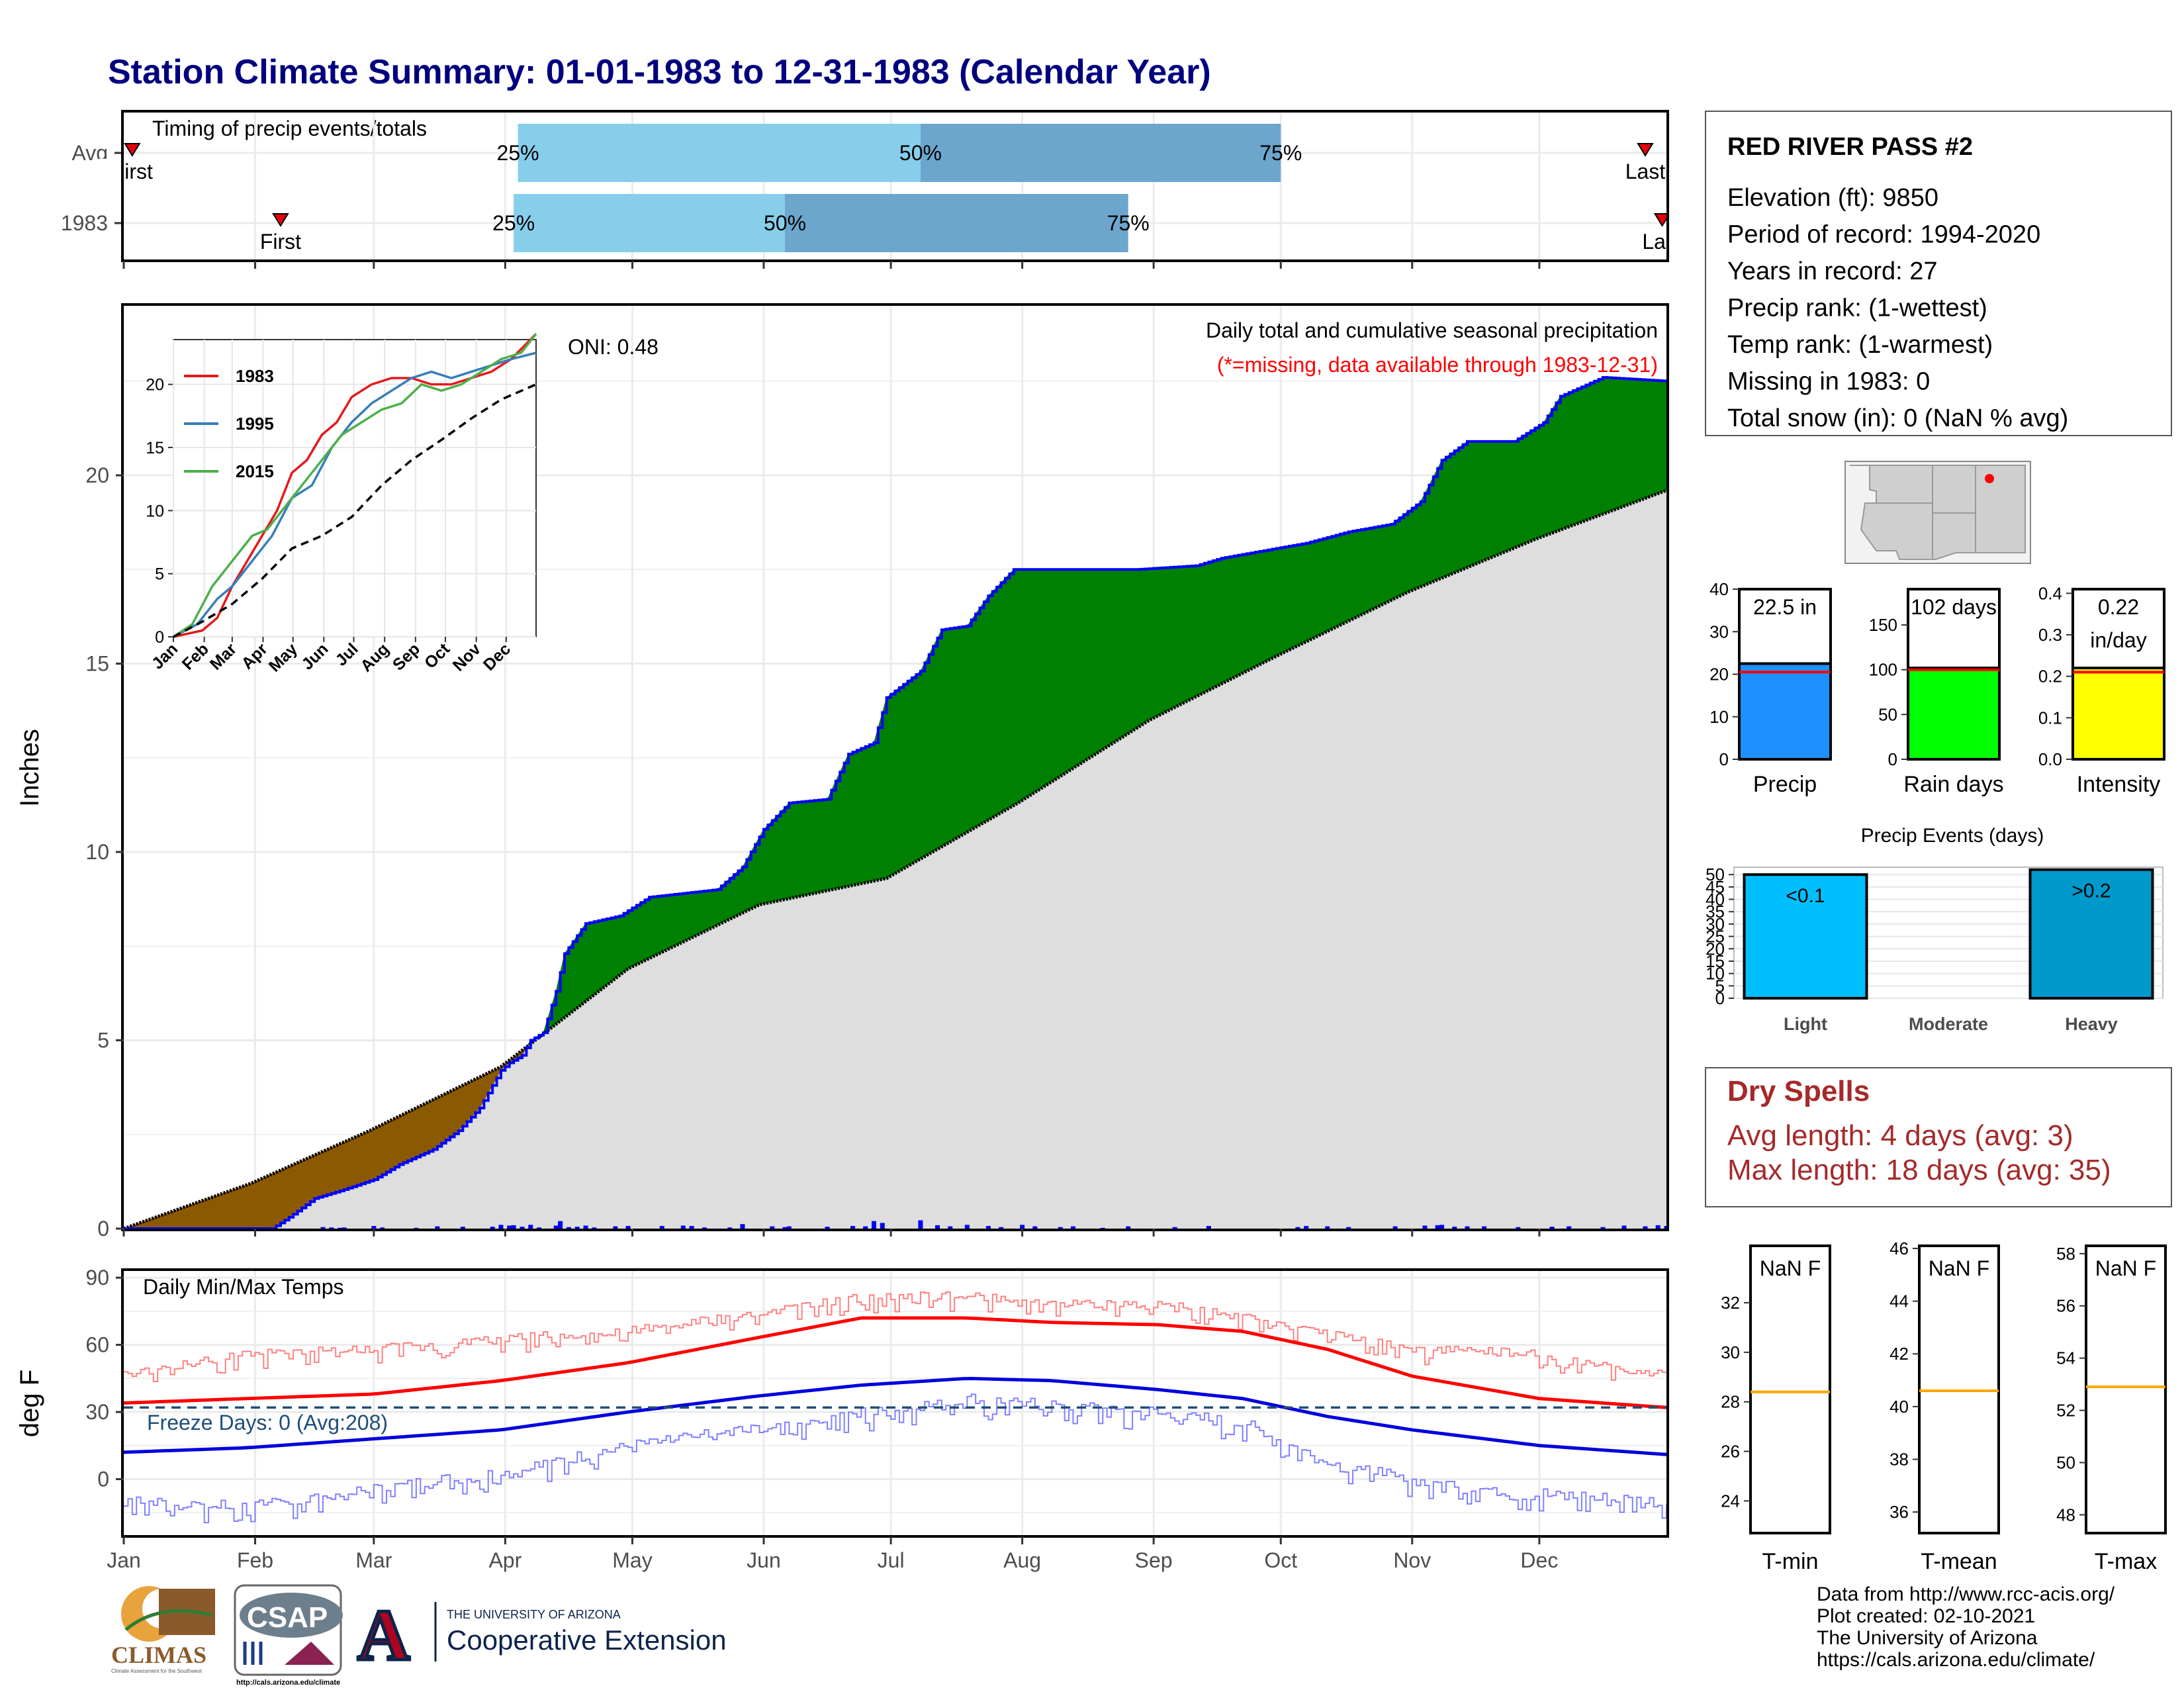 Image resolution: width=2184 pixels, height=1688 pixels. I want to click on temp-summary-title: T-min, so click(1790, 1561).